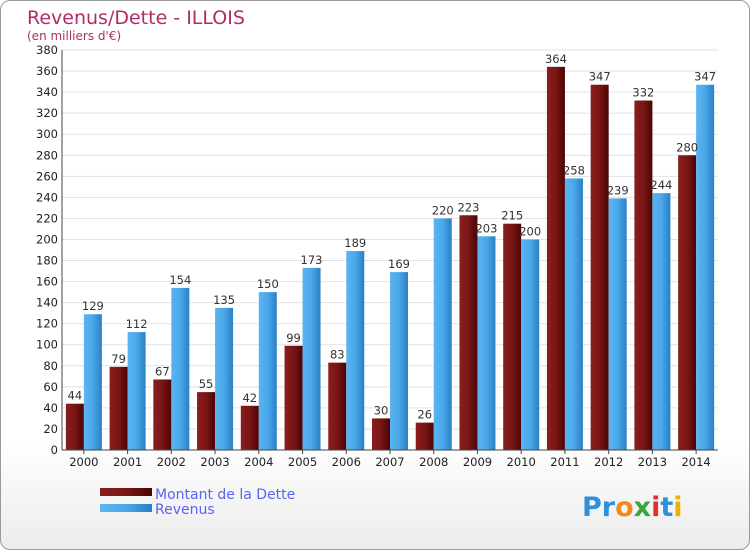  Describe the element at coordinates (47, 50) in the screenshot. I see `y-tick-label: 380` at that location.